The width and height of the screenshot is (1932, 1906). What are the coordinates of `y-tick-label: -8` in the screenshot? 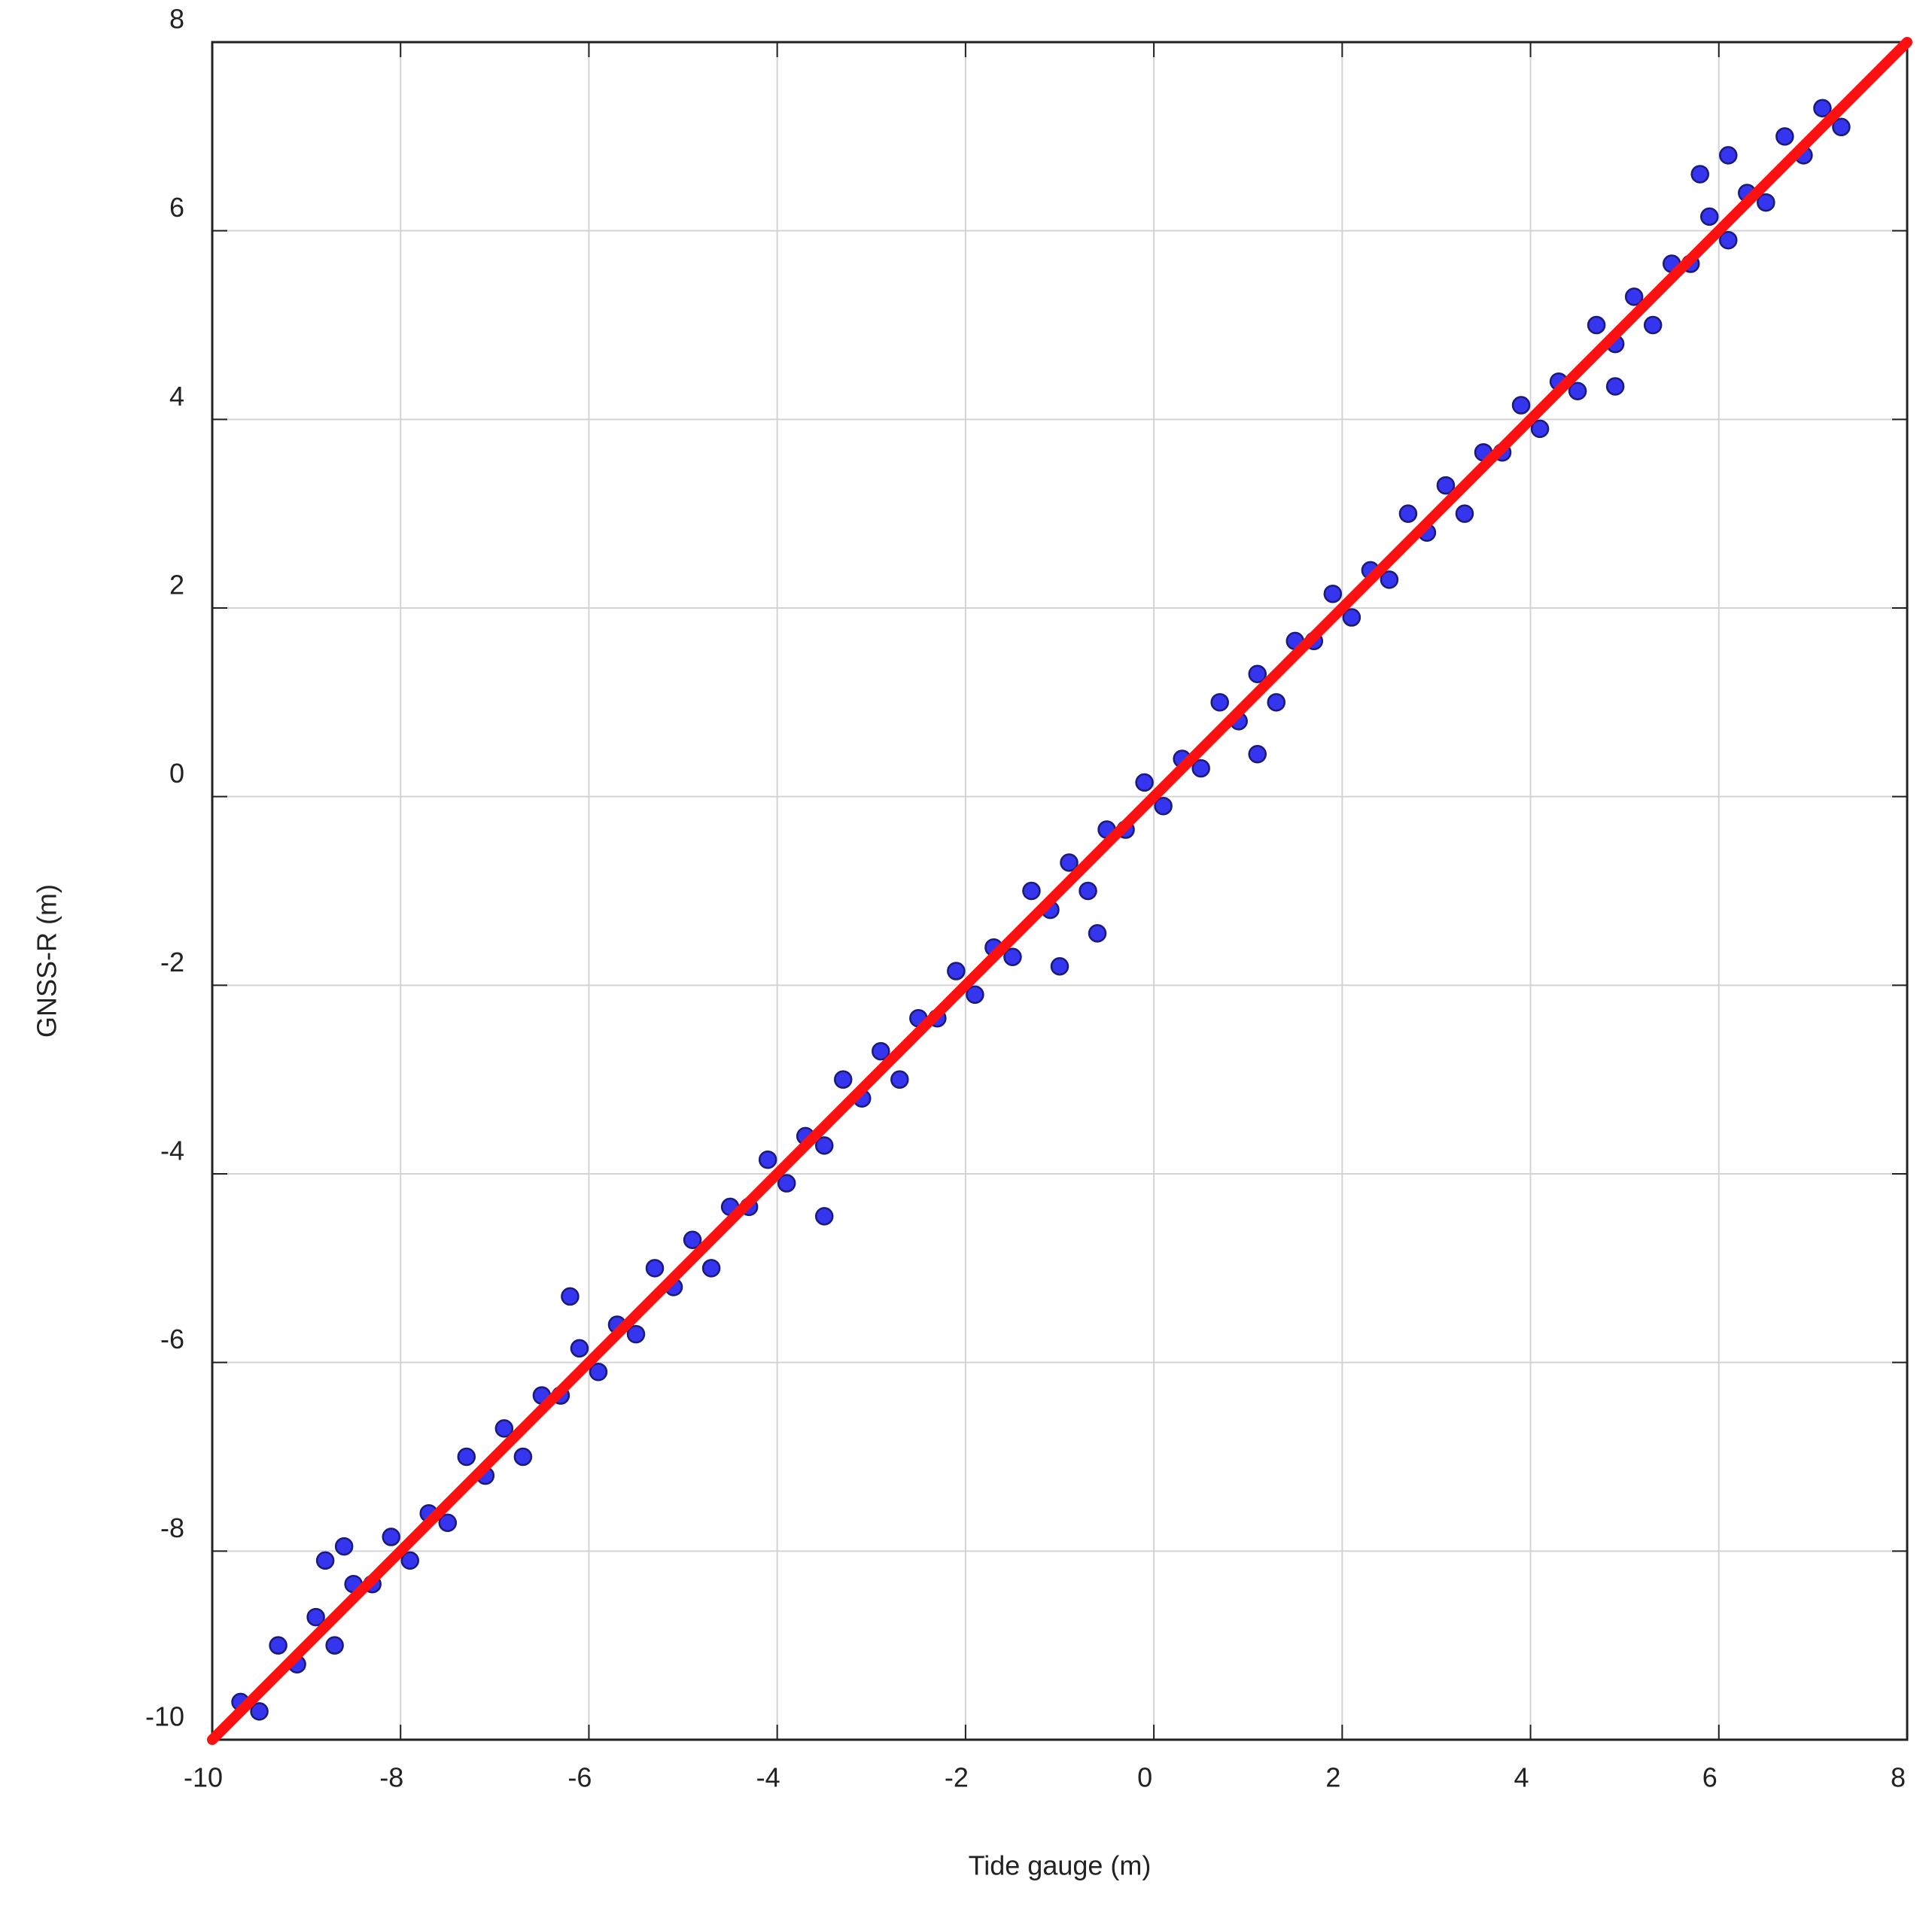 It's located at (172, 1527).